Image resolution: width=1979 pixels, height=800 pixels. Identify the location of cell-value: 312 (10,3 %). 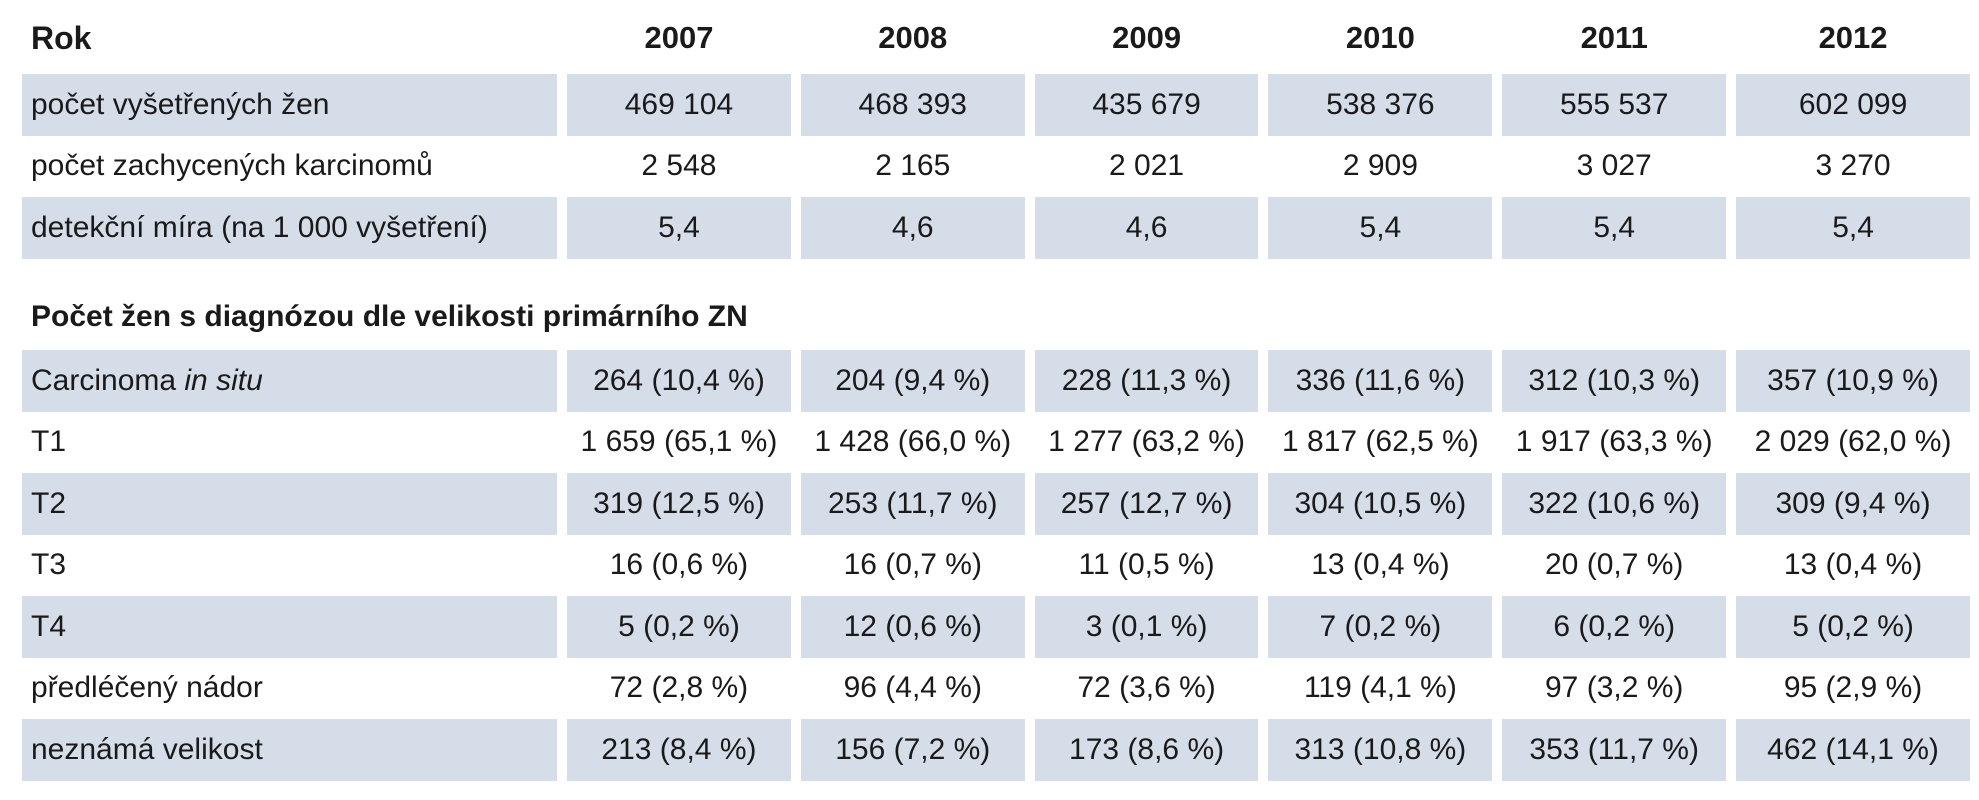
(1619, 381).